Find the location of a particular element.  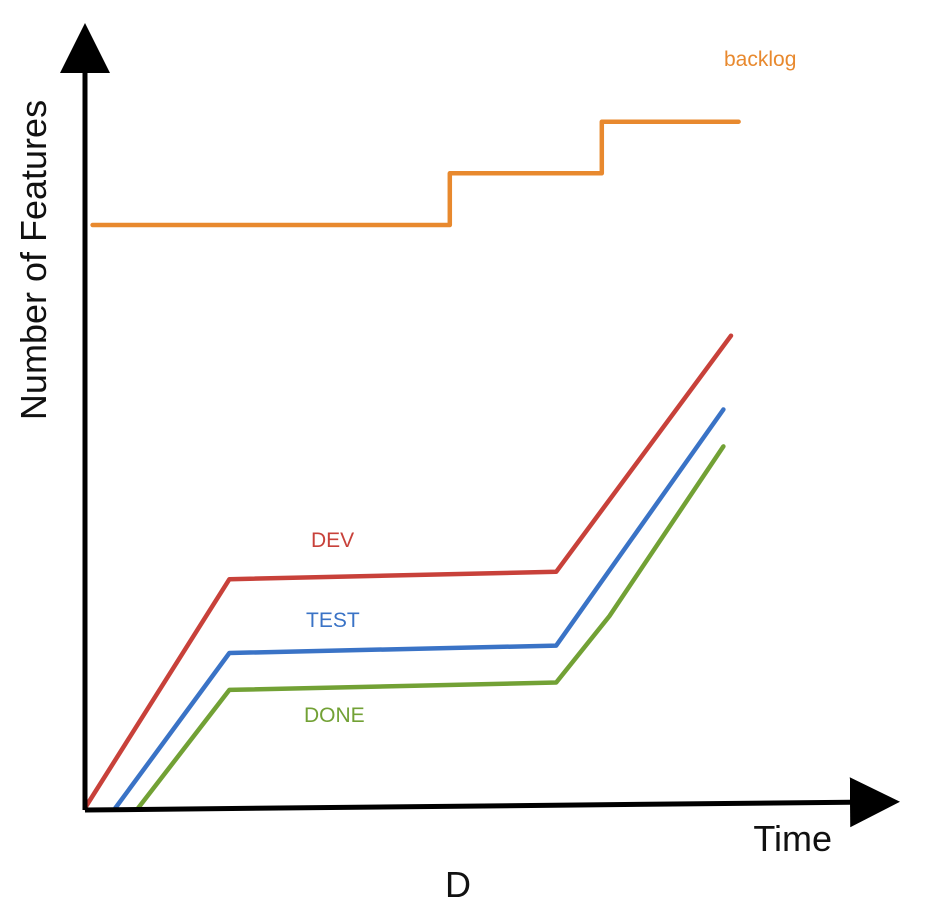

x-axis-title: Time is located at coordinates (792, 838).